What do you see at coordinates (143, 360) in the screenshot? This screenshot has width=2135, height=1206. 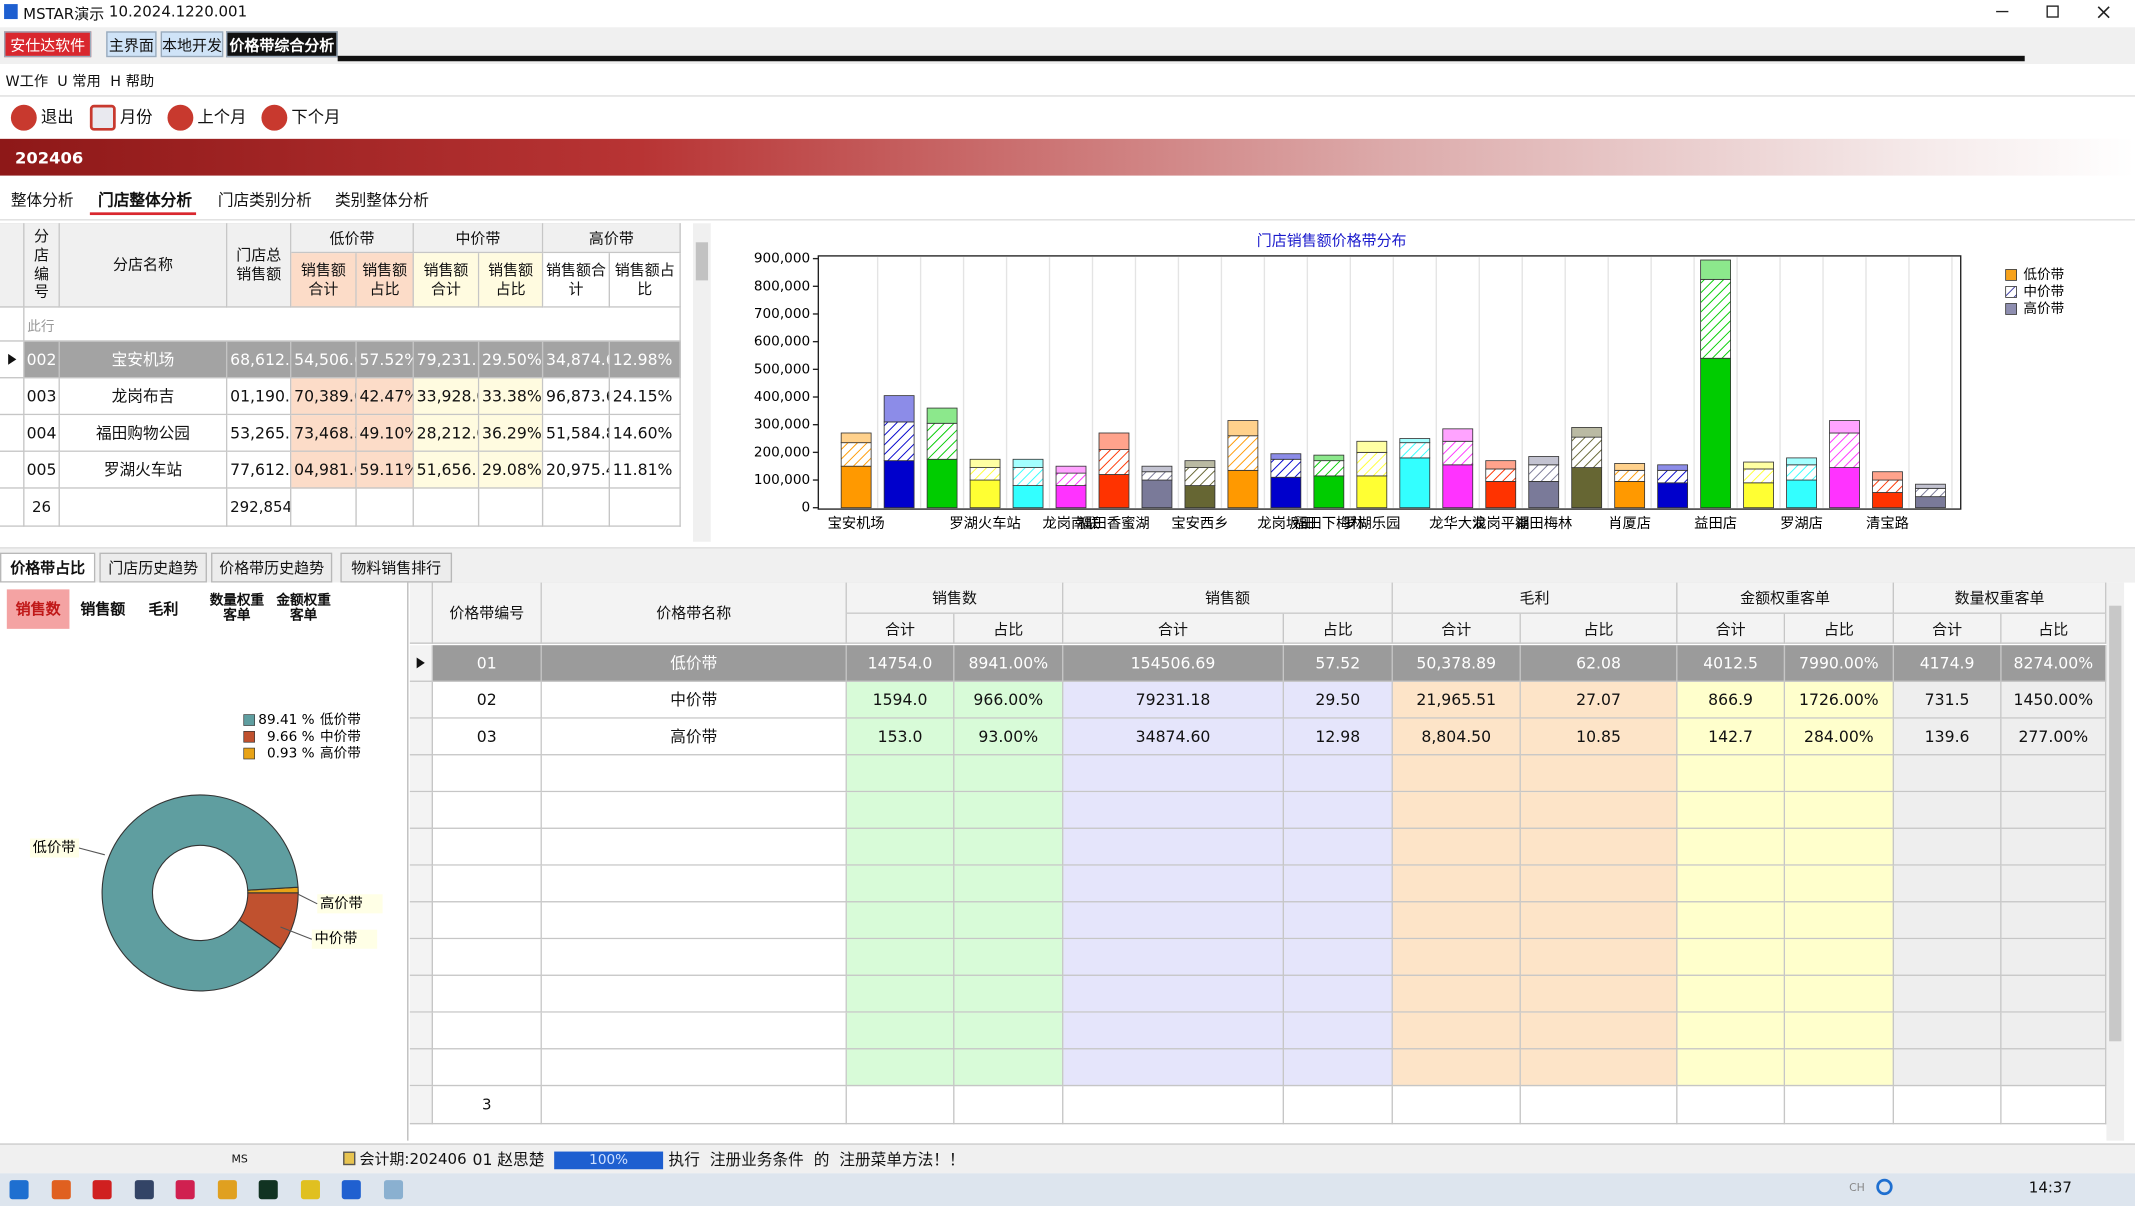 I see `table-cell: 宝安机场` at bounding box center [143, 360].